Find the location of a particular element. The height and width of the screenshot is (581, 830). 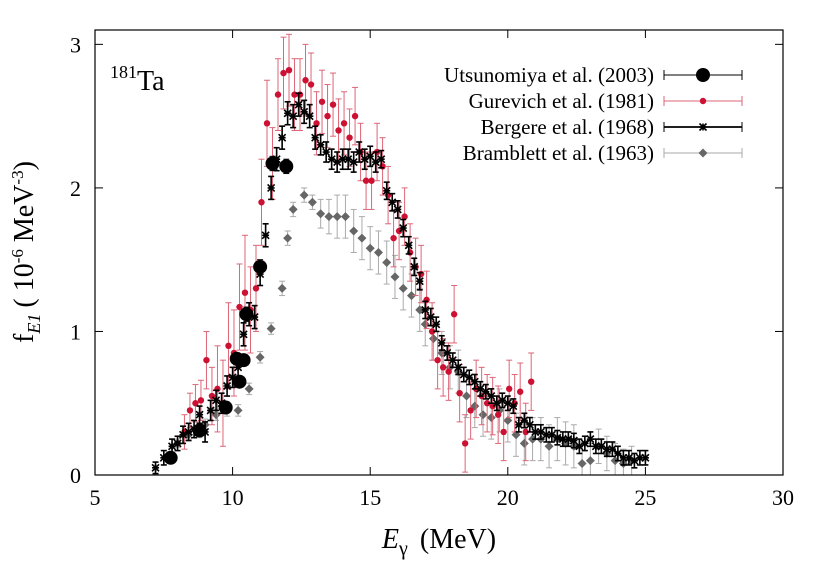

x-axis-subscript: γ is located at coordinates (403, 549).